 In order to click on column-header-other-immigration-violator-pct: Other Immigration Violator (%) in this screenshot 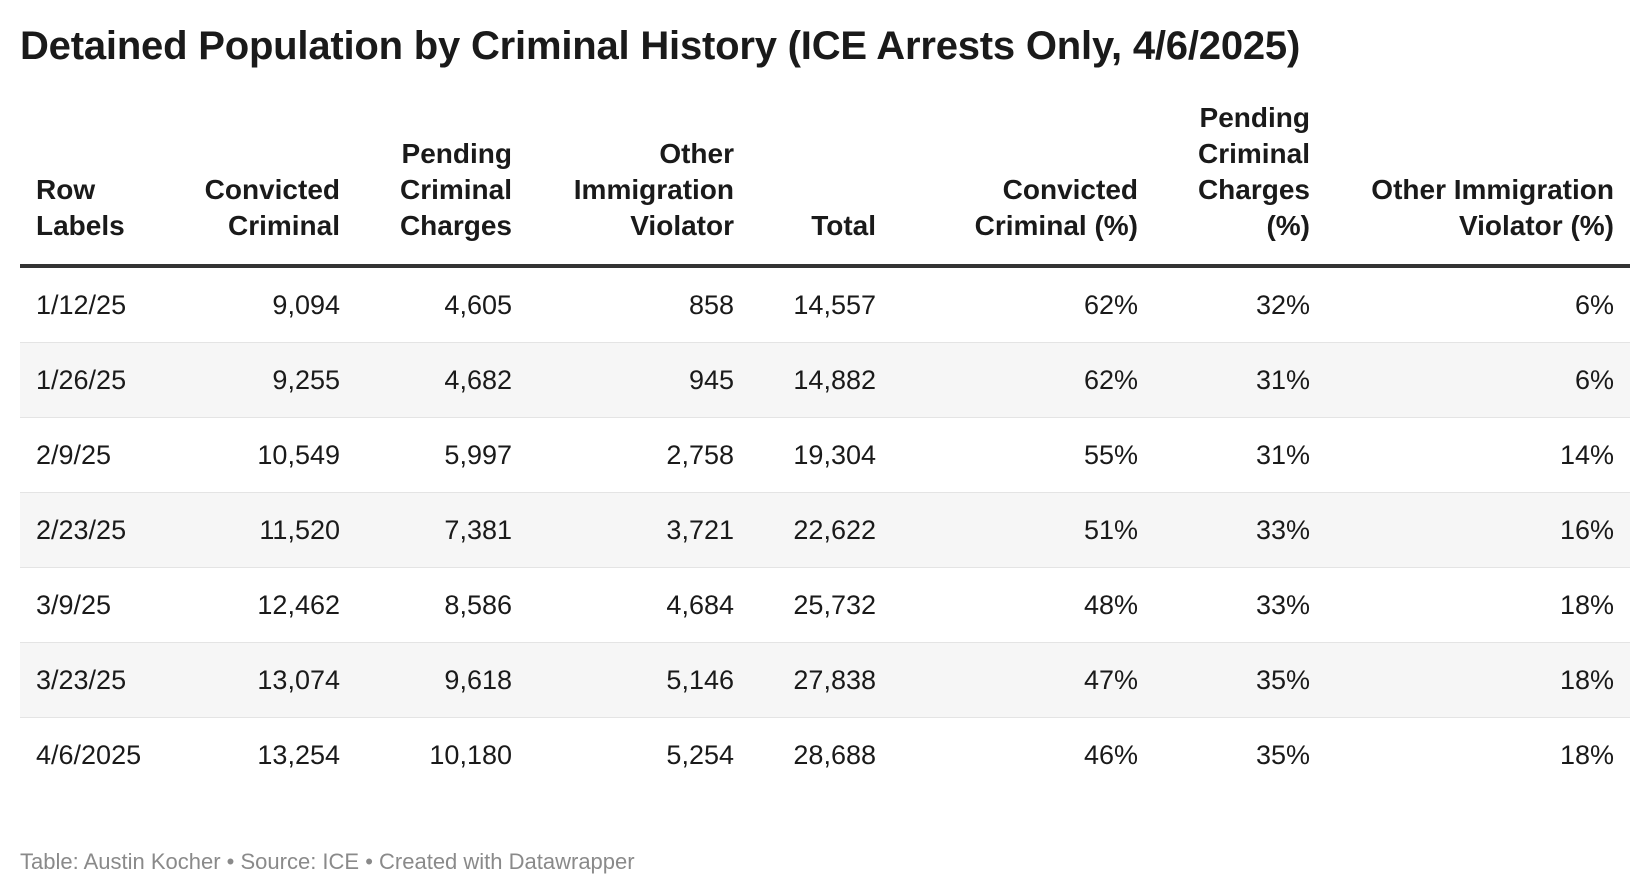, I will do `click(1478, 184)`.